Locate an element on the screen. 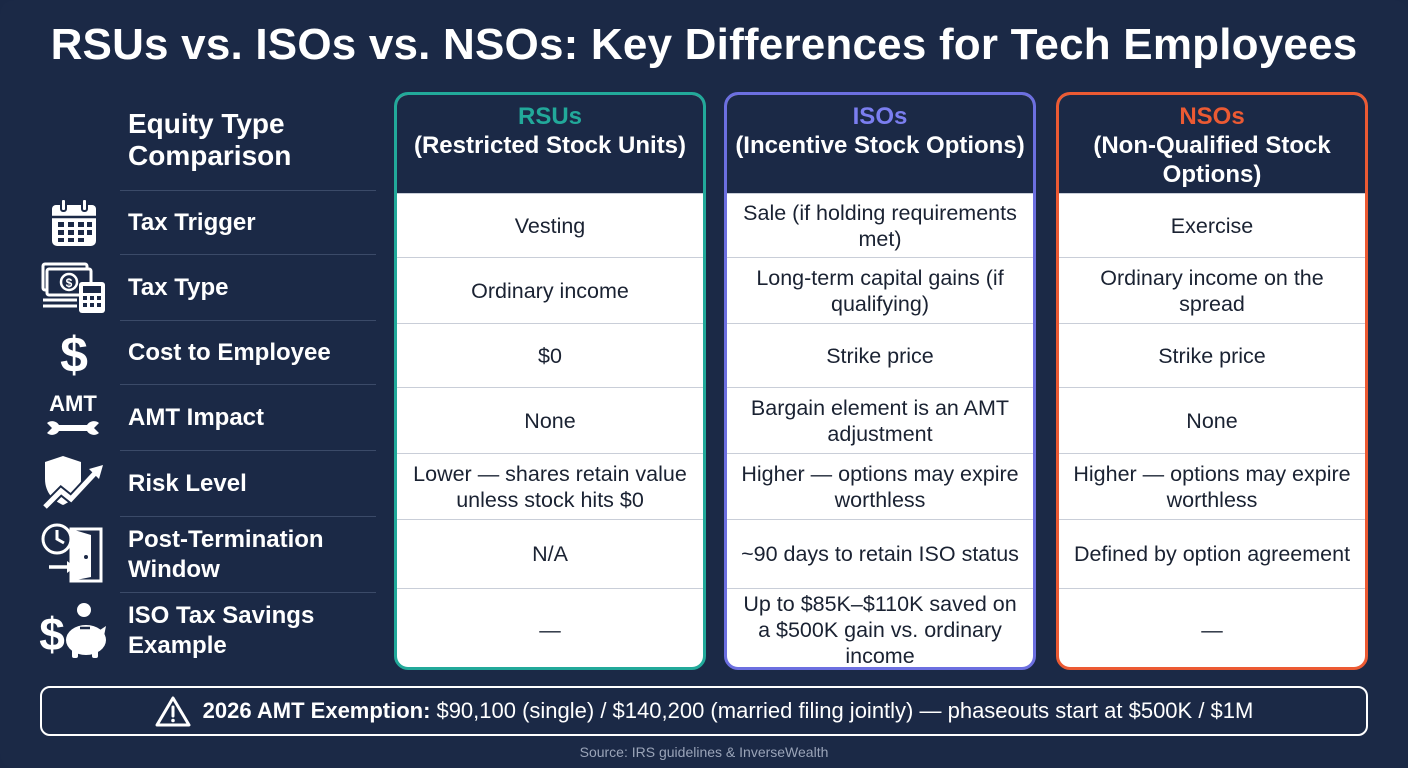  iso-full-name: (Incentive Stock Options) is located at coordinates (880, 145).